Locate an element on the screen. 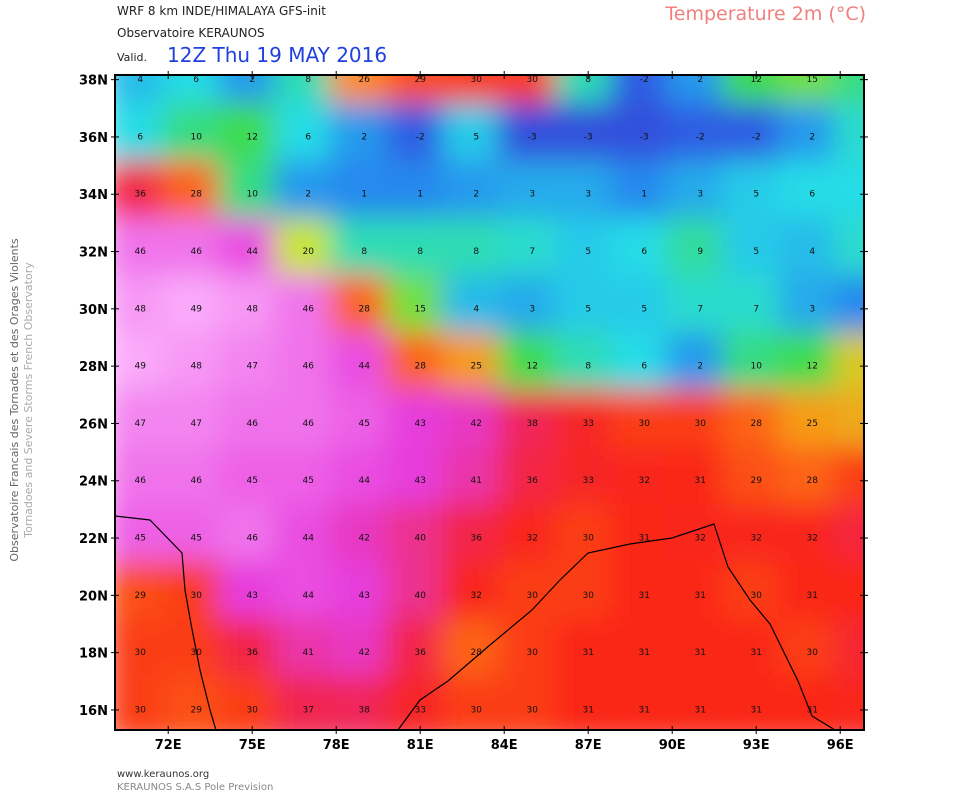 The height and width of the screenshot is (800, 980). lon-label: 72E is located at coordinates (168, 745).